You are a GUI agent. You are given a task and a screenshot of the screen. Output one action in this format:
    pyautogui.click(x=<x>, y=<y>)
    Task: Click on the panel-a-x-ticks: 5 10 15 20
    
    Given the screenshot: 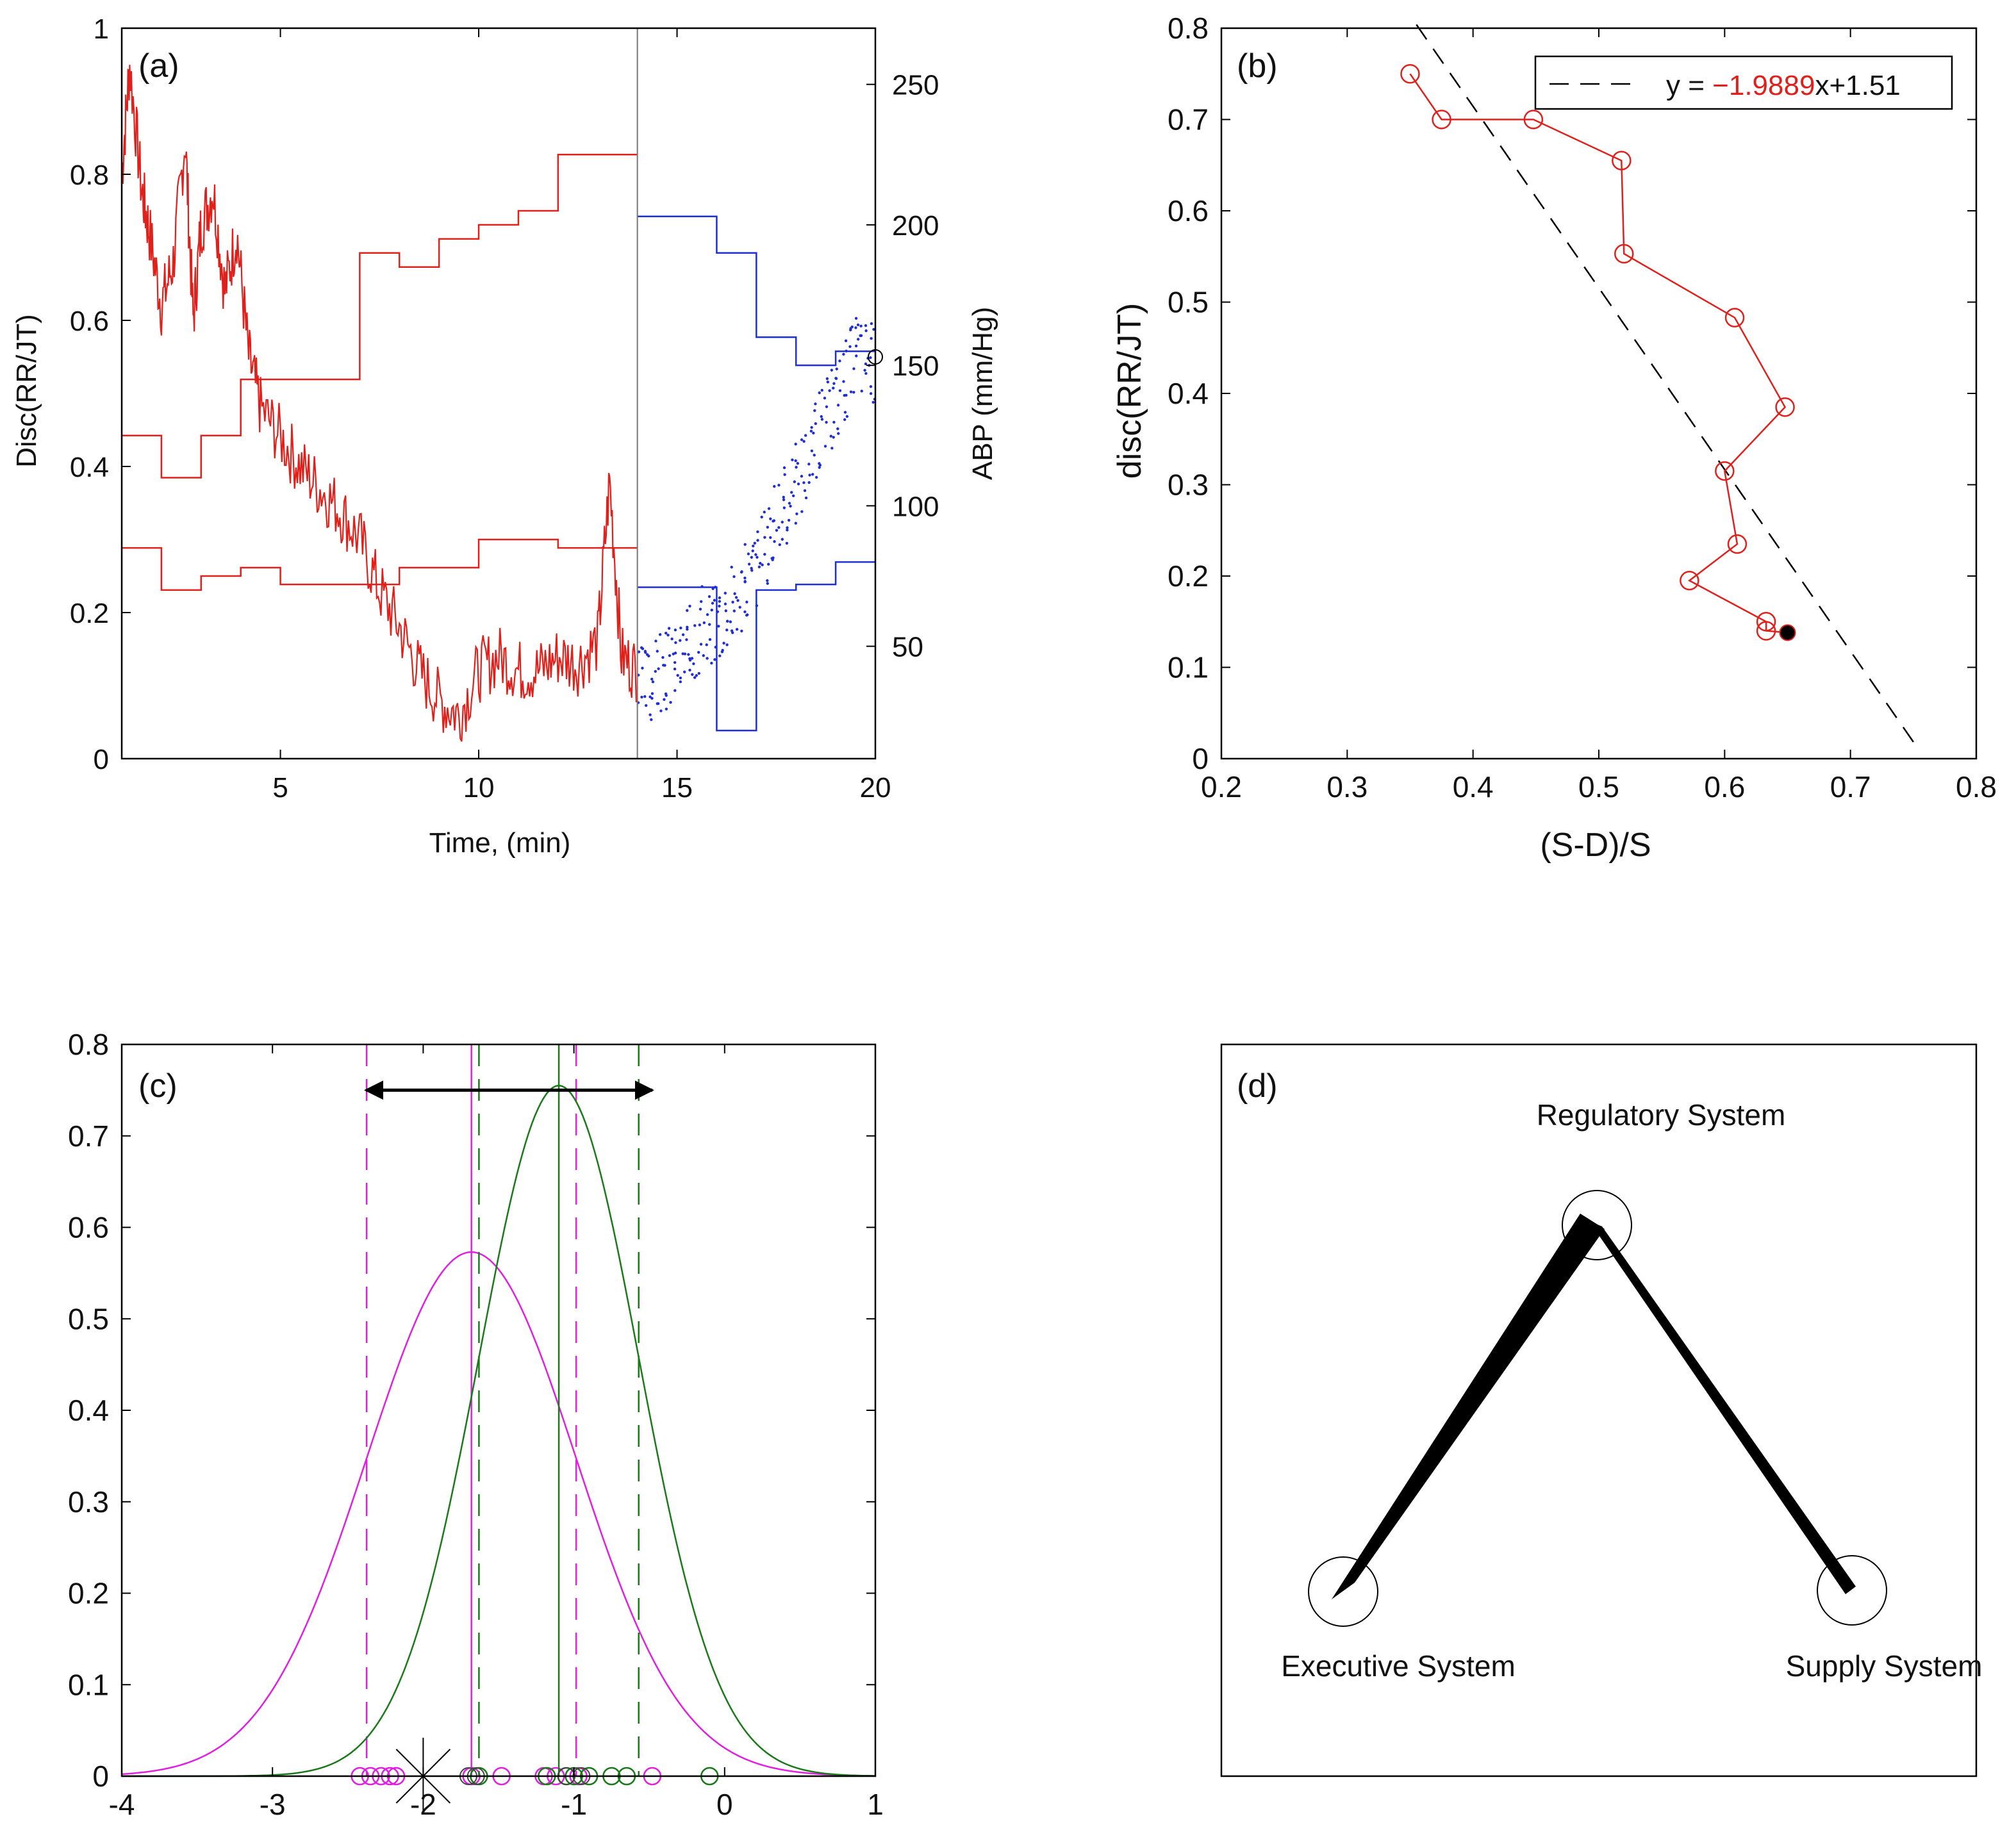 What is the action you would take?
    pyautogui.click(x=581, y=416)
    